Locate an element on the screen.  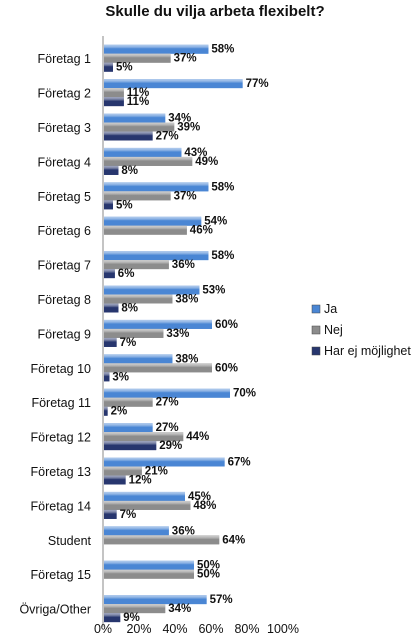
data-label: 53% is located at coordinates (213, 291).